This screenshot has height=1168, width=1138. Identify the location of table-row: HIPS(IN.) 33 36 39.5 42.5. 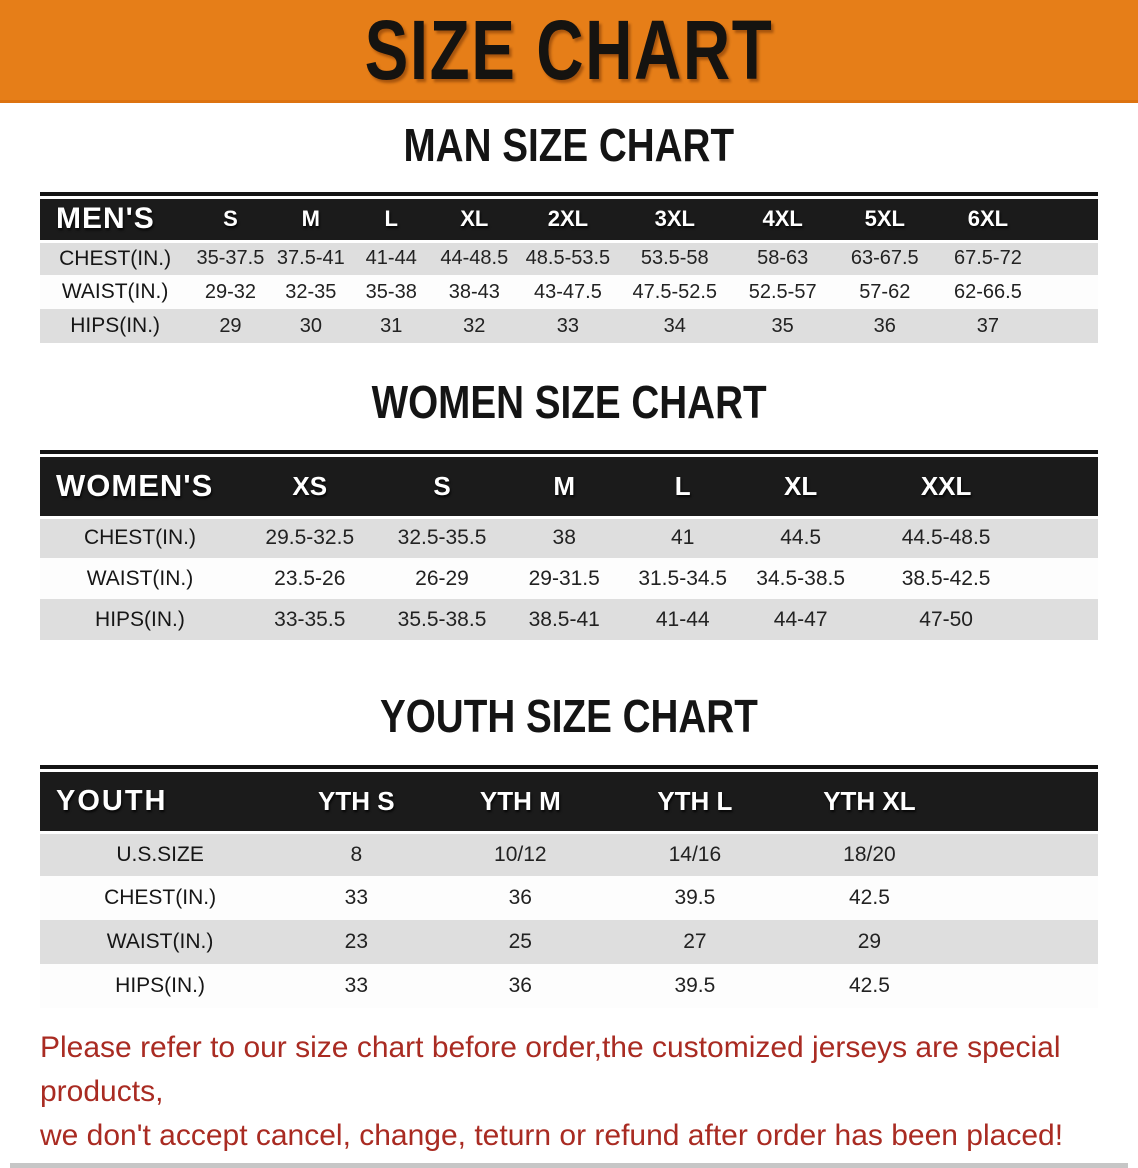
(569, 986).